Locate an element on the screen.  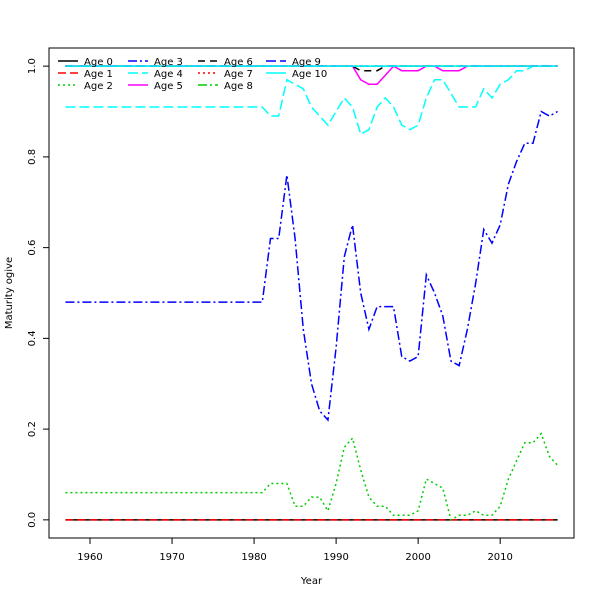
y-tick-label: 1.0 is located at coordinates (32, 66).